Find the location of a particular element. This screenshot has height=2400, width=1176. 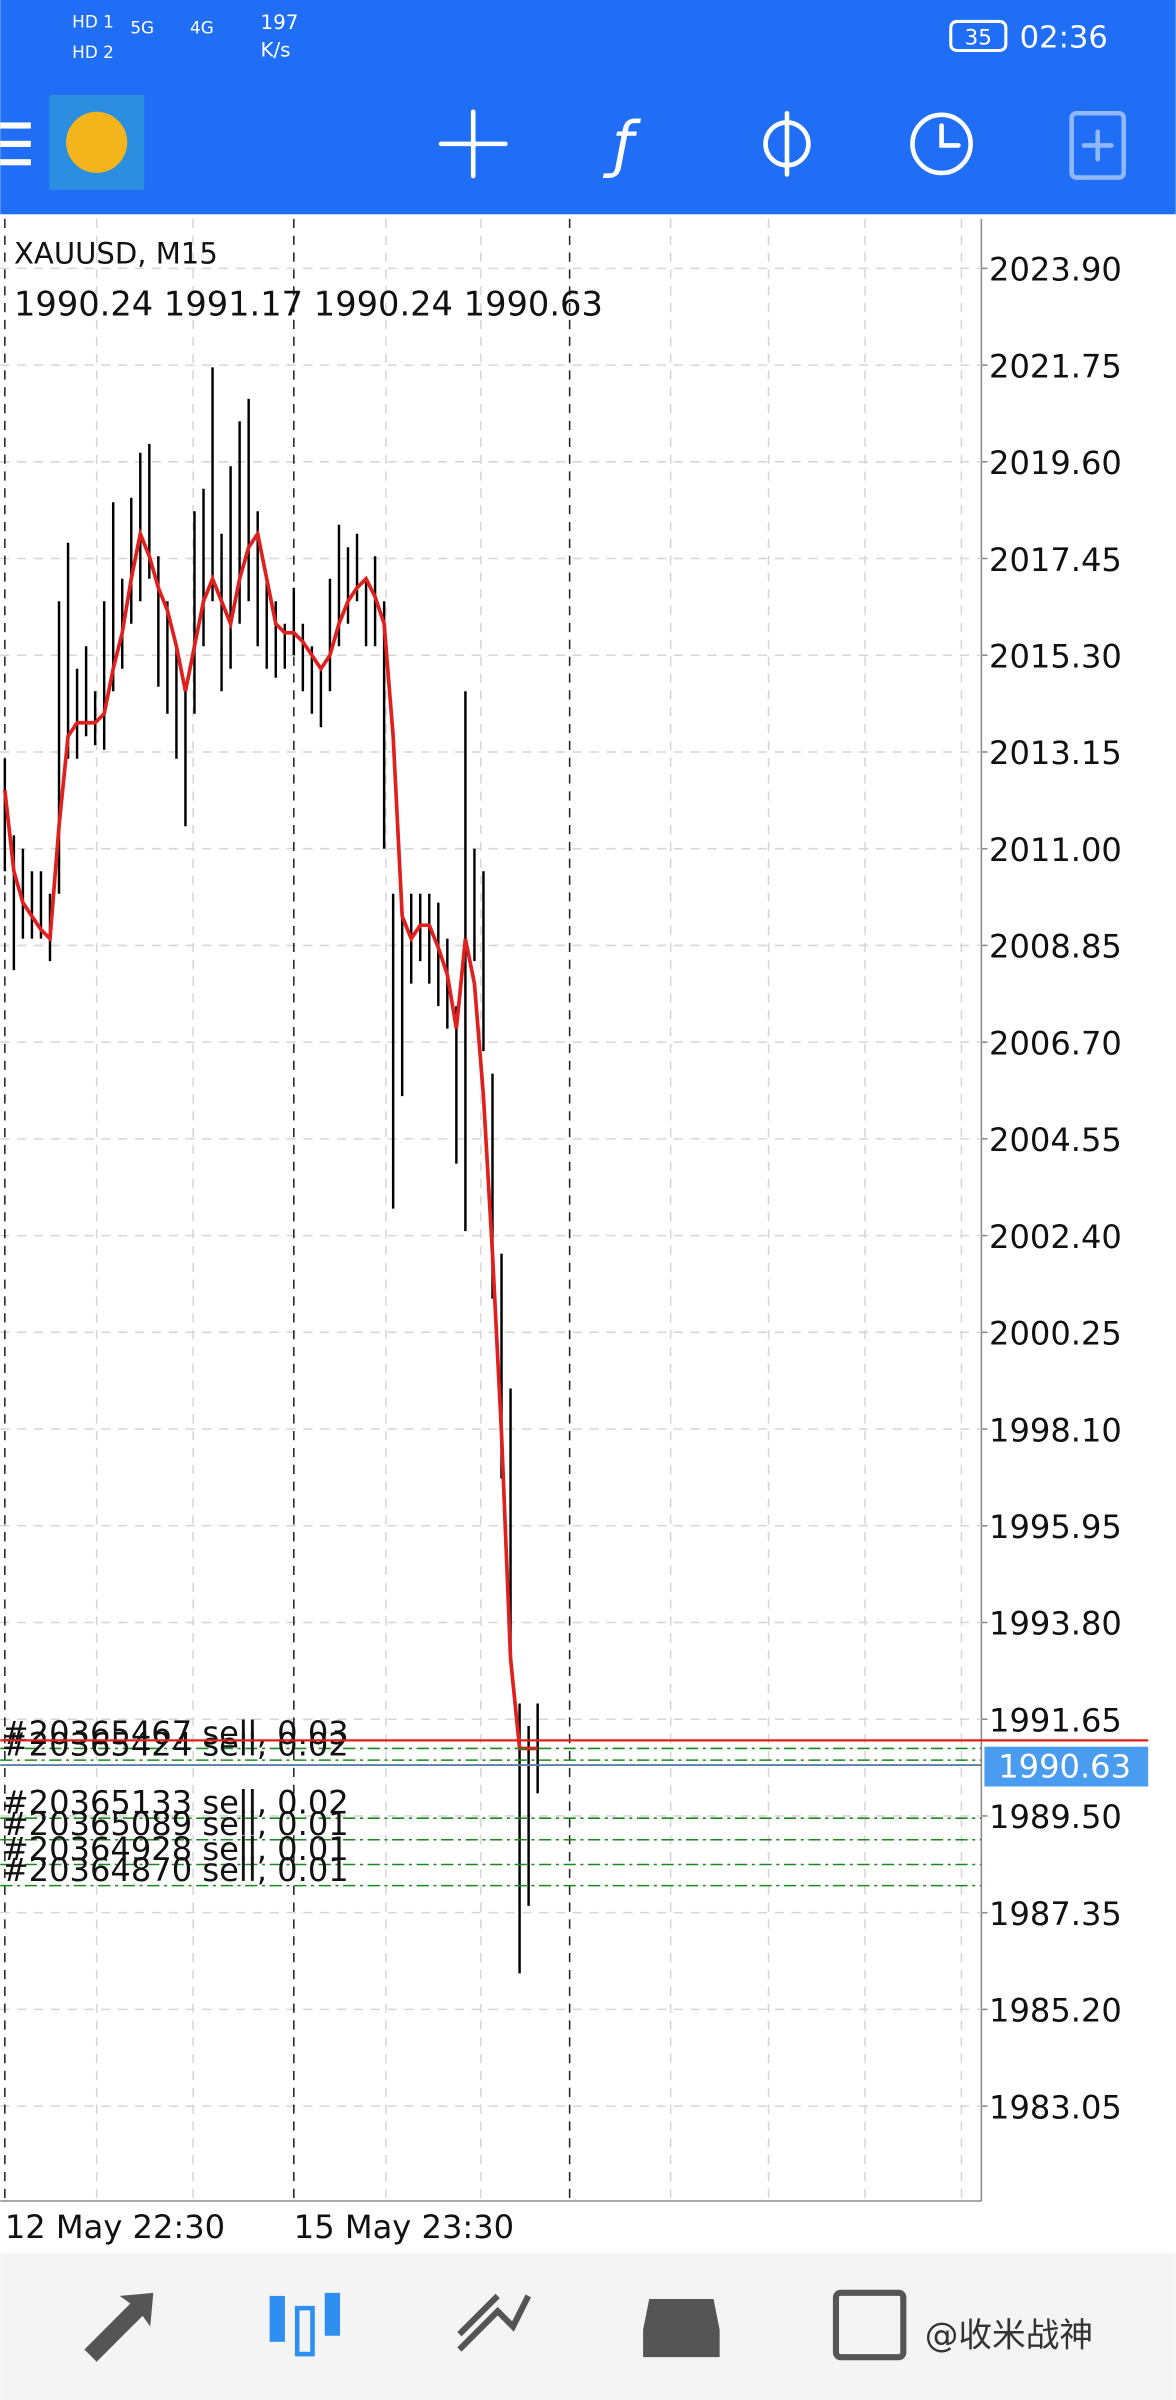

y-tick-label: 2017.45 is located at coordinates (1055, 560).